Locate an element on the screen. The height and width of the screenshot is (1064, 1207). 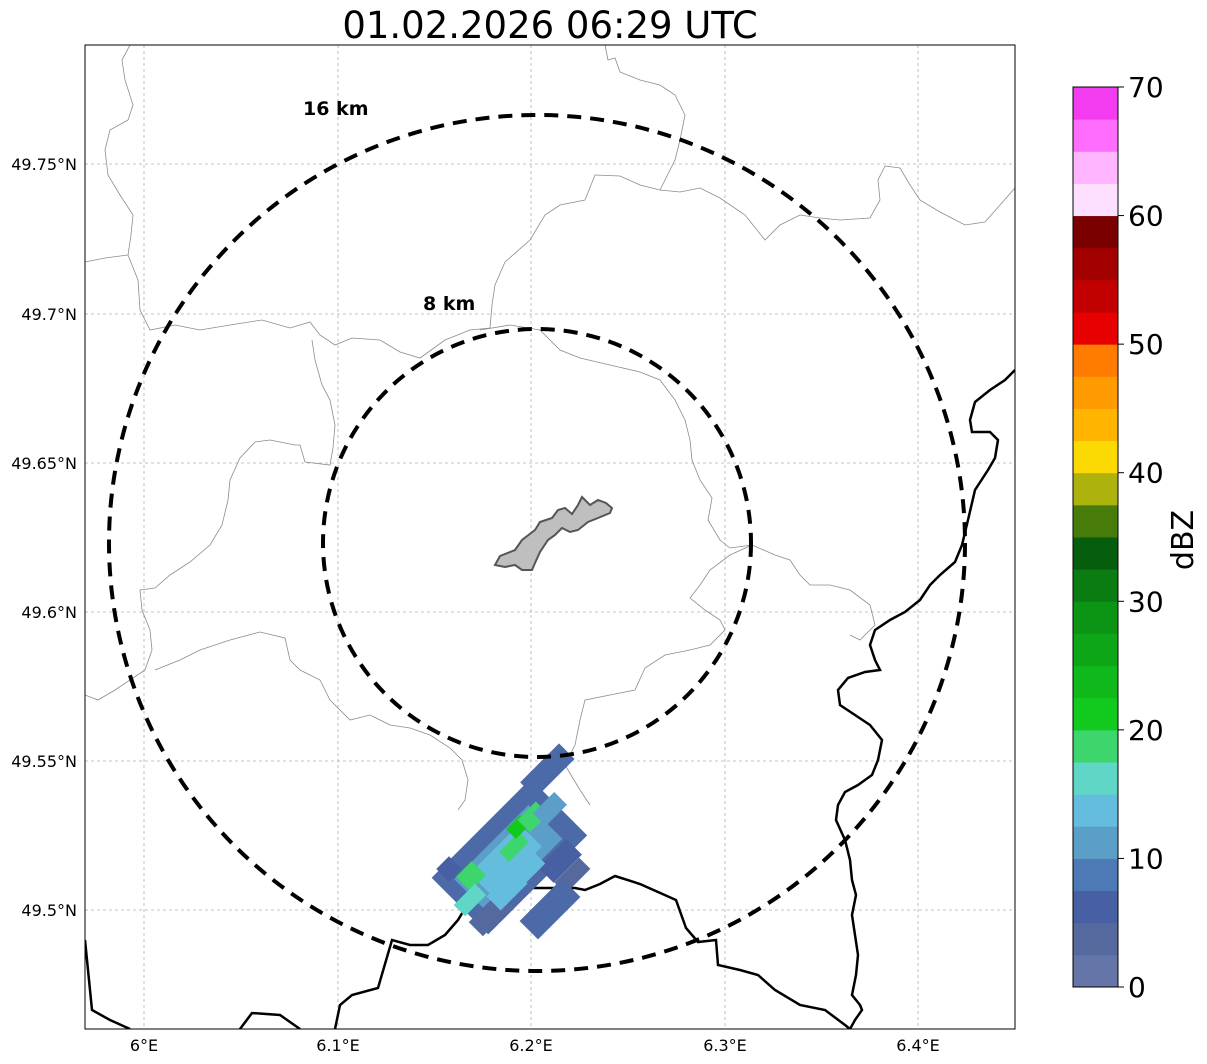
radar-echoes is located at coordinates (511, 841).